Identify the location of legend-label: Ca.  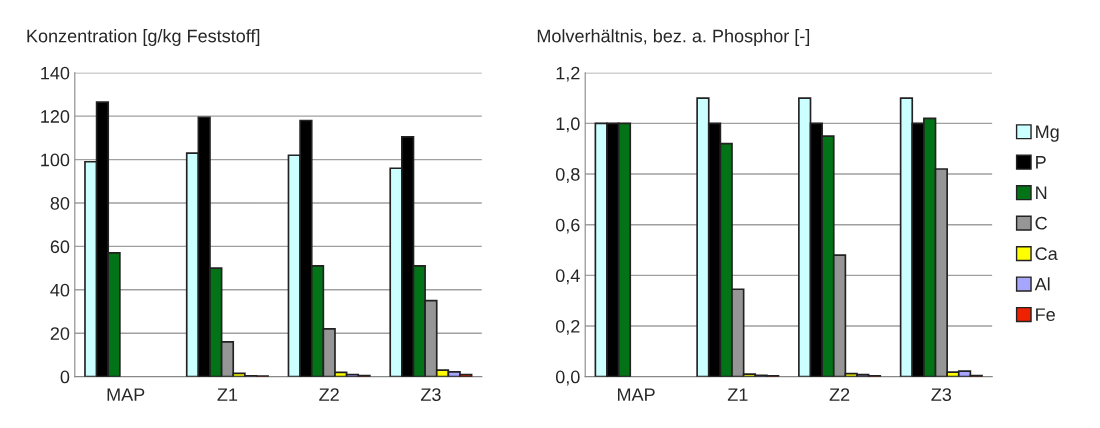
(1046, 254).